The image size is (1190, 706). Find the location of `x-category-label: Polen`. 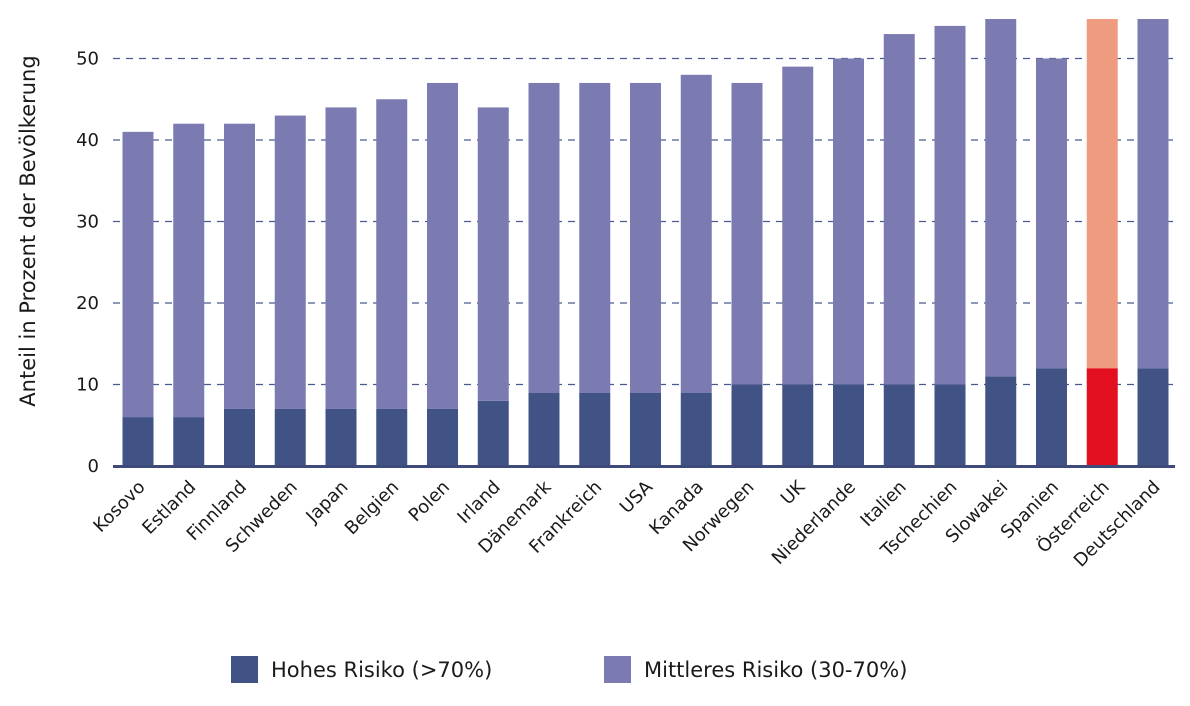

x-category-label: Polen is located at coordinates (429, 501).